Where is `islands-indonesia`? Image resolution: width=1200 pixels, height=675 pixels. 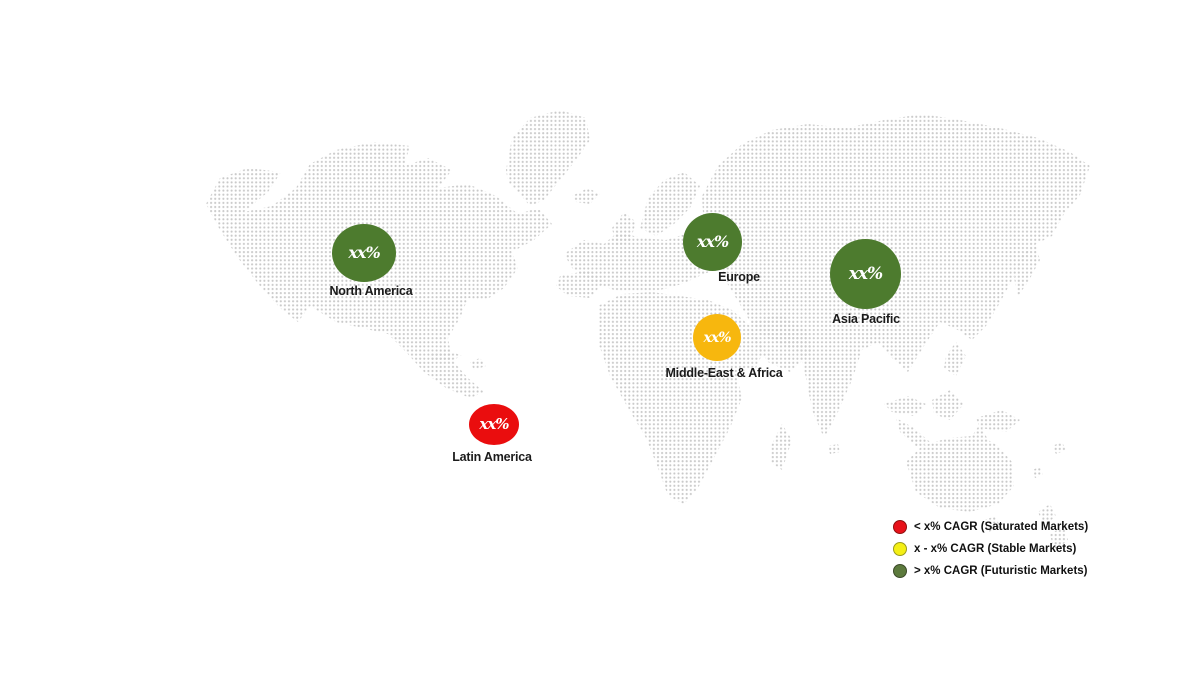 islands-indonesia is located at coordinates (924, 419).